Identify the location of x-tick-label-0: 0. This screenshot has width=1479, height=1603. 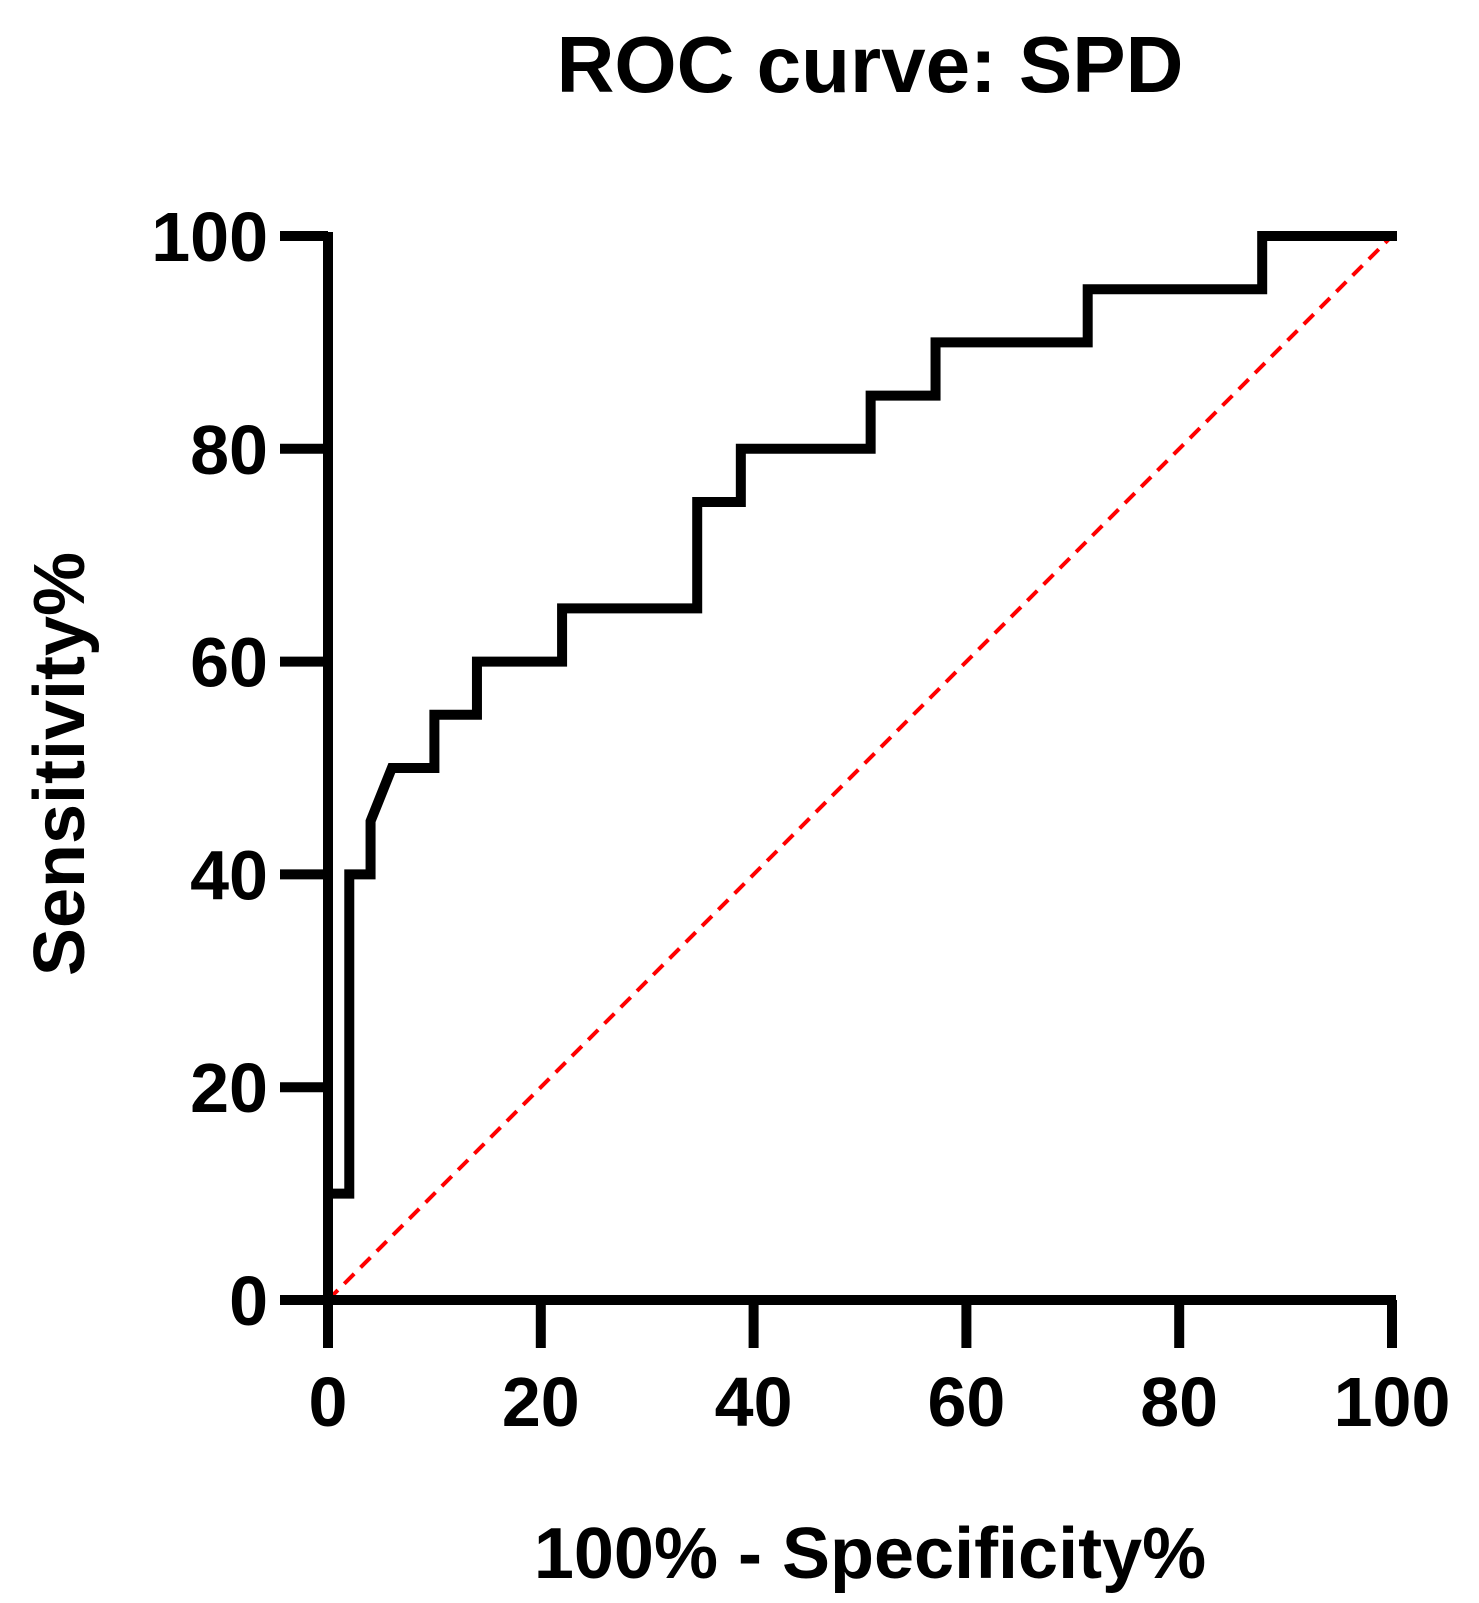
(328, 1402).